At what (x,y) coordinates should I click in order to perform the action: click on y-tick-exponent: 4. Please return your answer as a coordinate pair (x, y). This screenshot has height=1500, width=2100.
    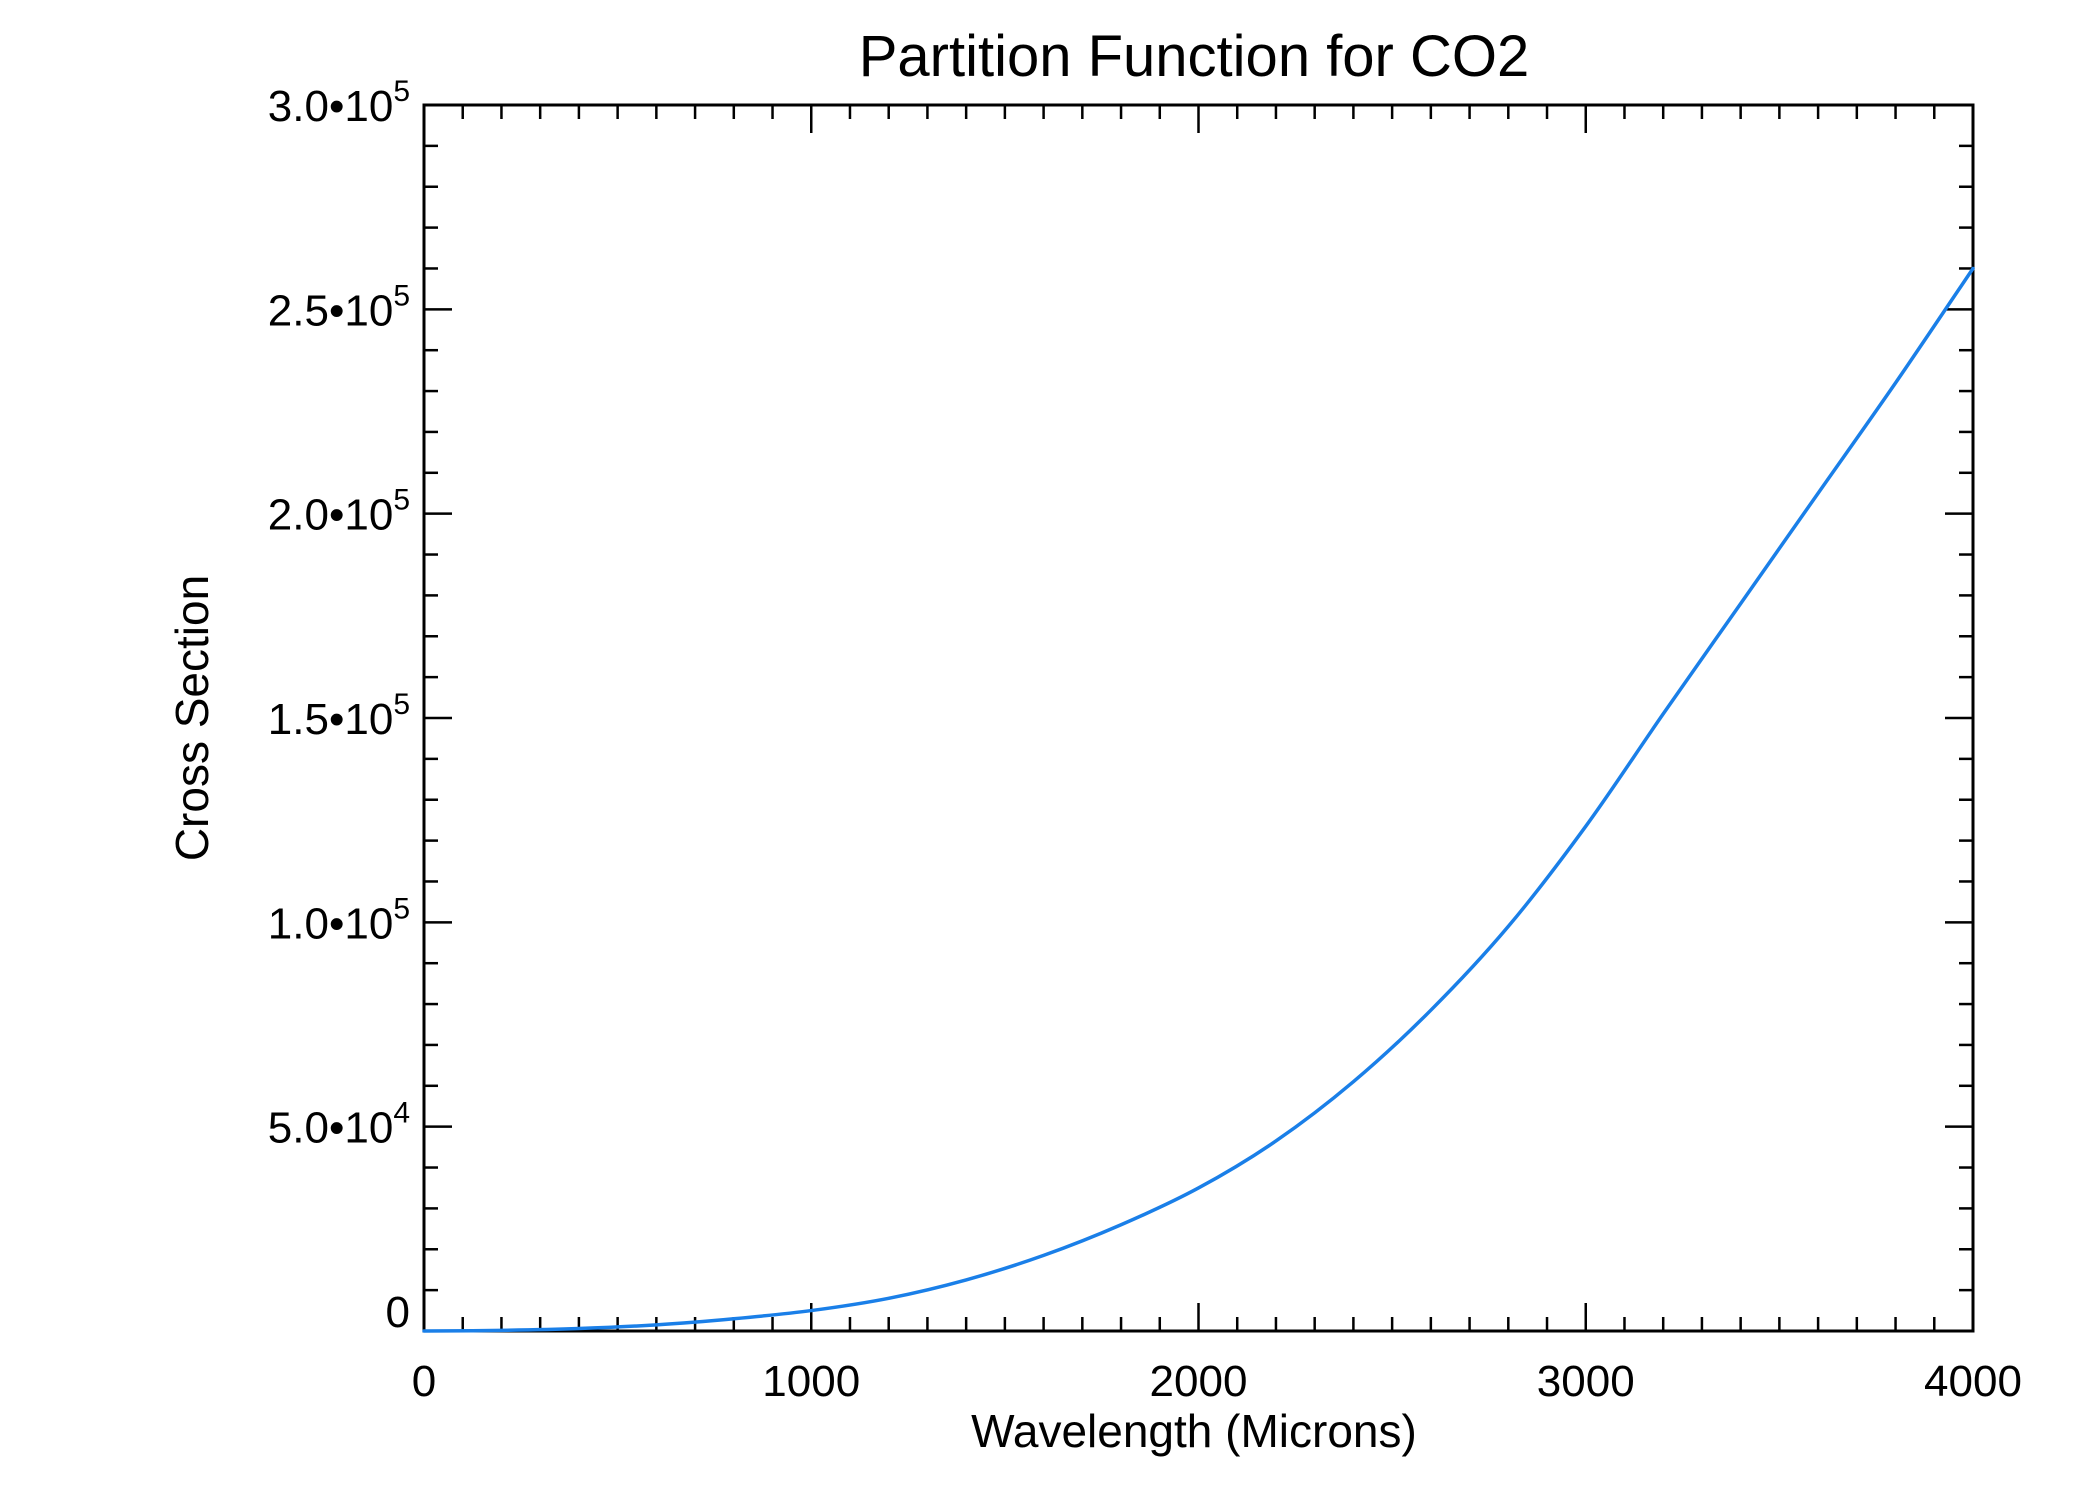
    Looking at the image, I should click on (401, 1113).